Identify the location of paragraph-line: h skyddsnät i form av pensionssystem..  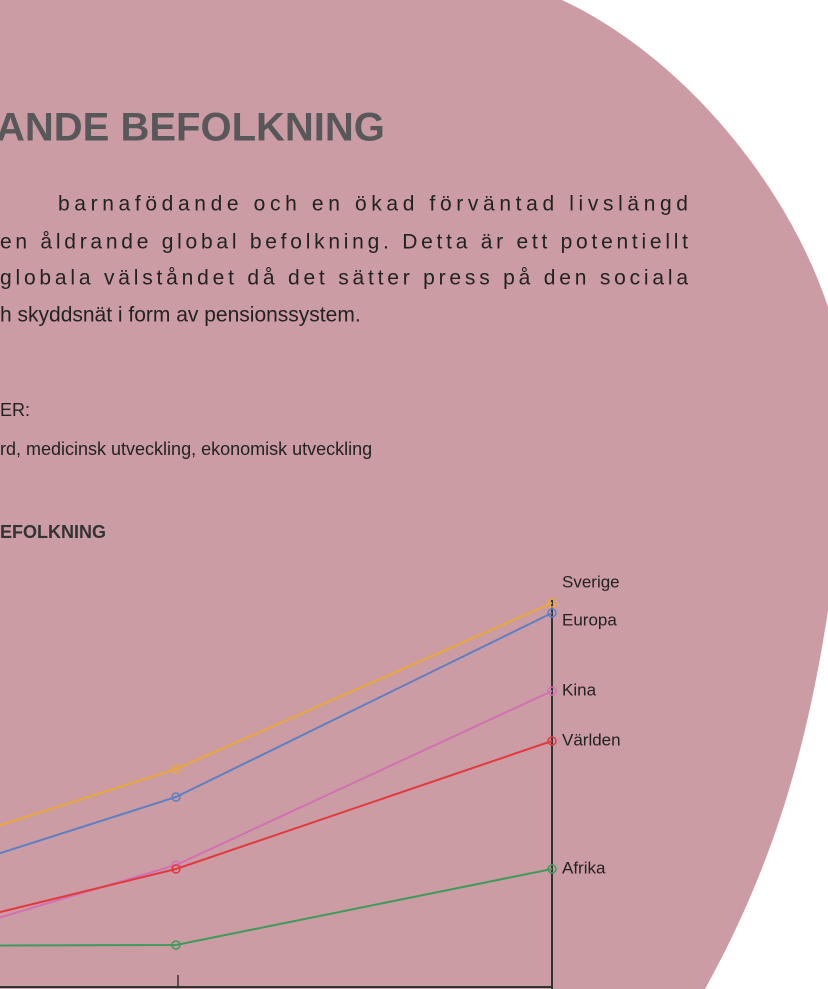
(180, 315).